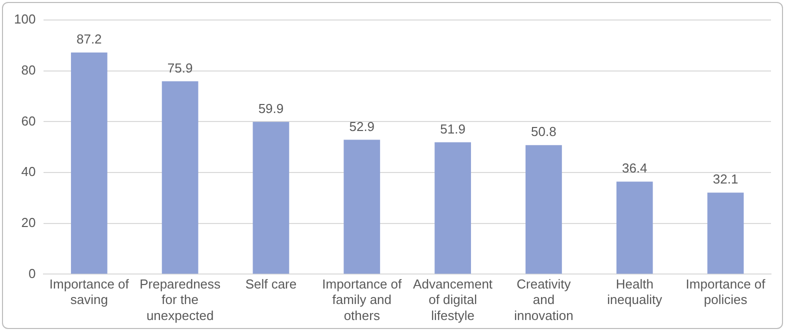 This screenshot has height=331, width=785. I want to click on y-tick-label: 100, so click(25, 19).